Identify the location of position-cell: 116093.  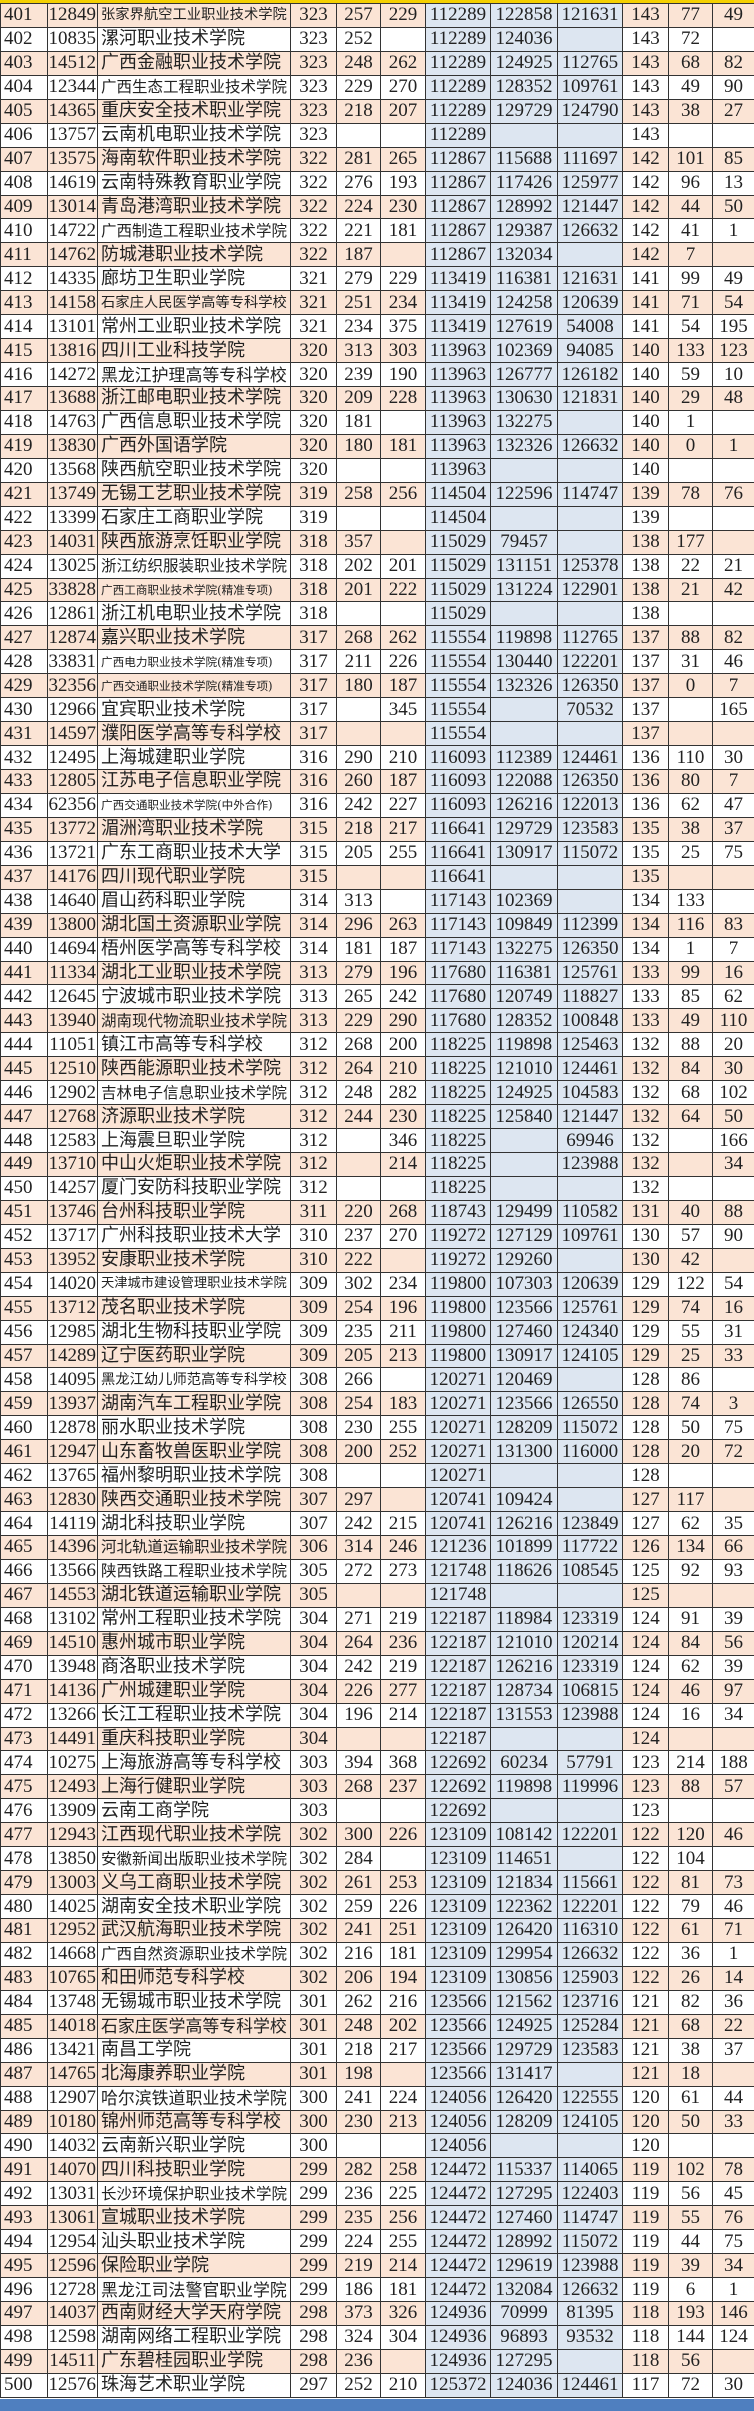
(458, 805).